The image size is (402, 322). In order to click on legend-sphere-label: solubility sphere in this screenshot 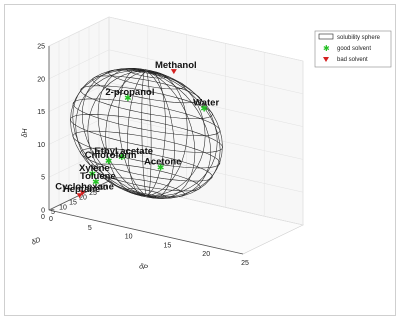, I will do `click(359, 38)`.